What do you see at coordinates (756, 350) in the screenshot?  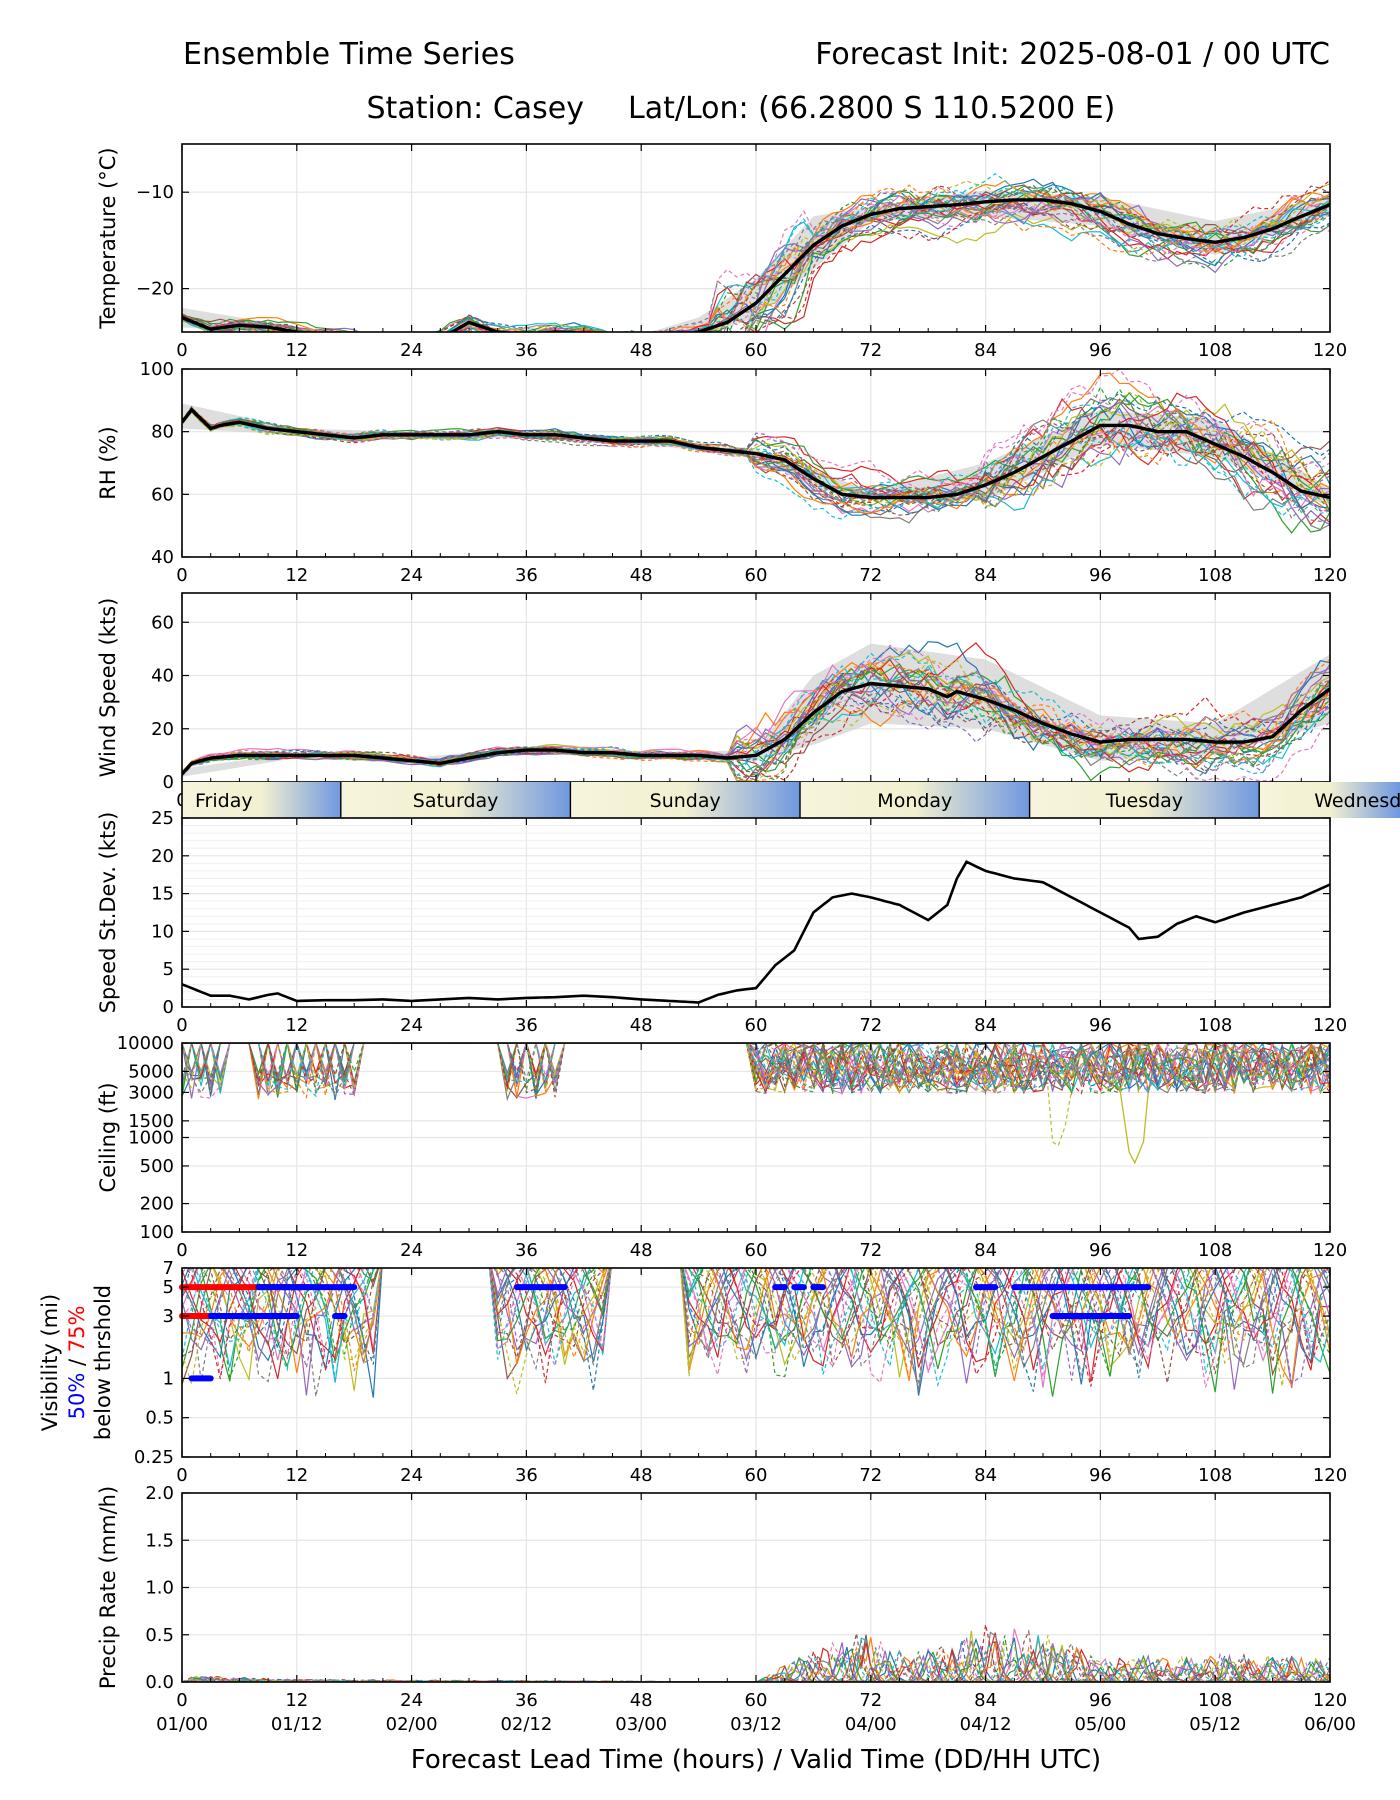 I see `temperature-x-tick-label: 60` at bounding box center [756, 350].